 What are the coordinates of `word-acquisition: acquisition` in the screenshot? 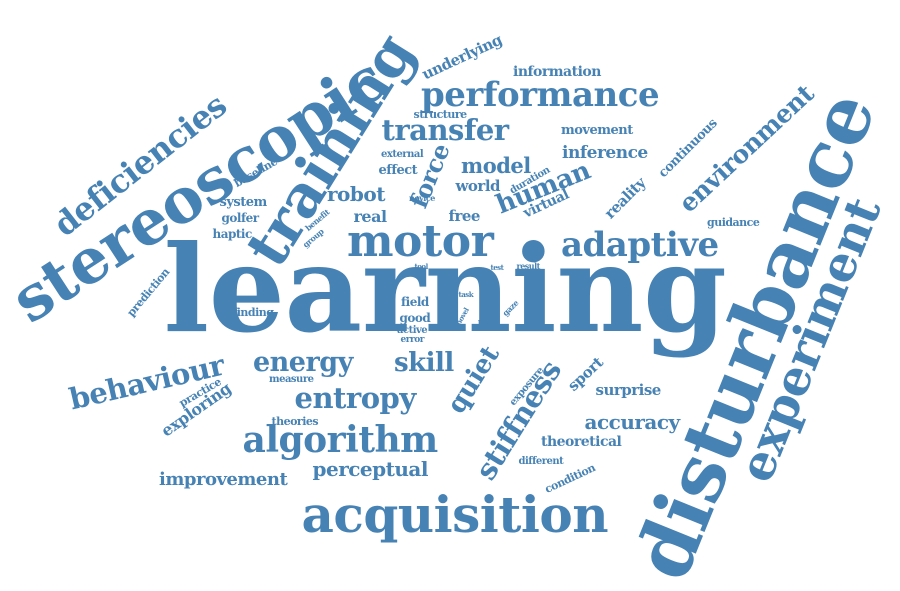 It's located at (455, 514).